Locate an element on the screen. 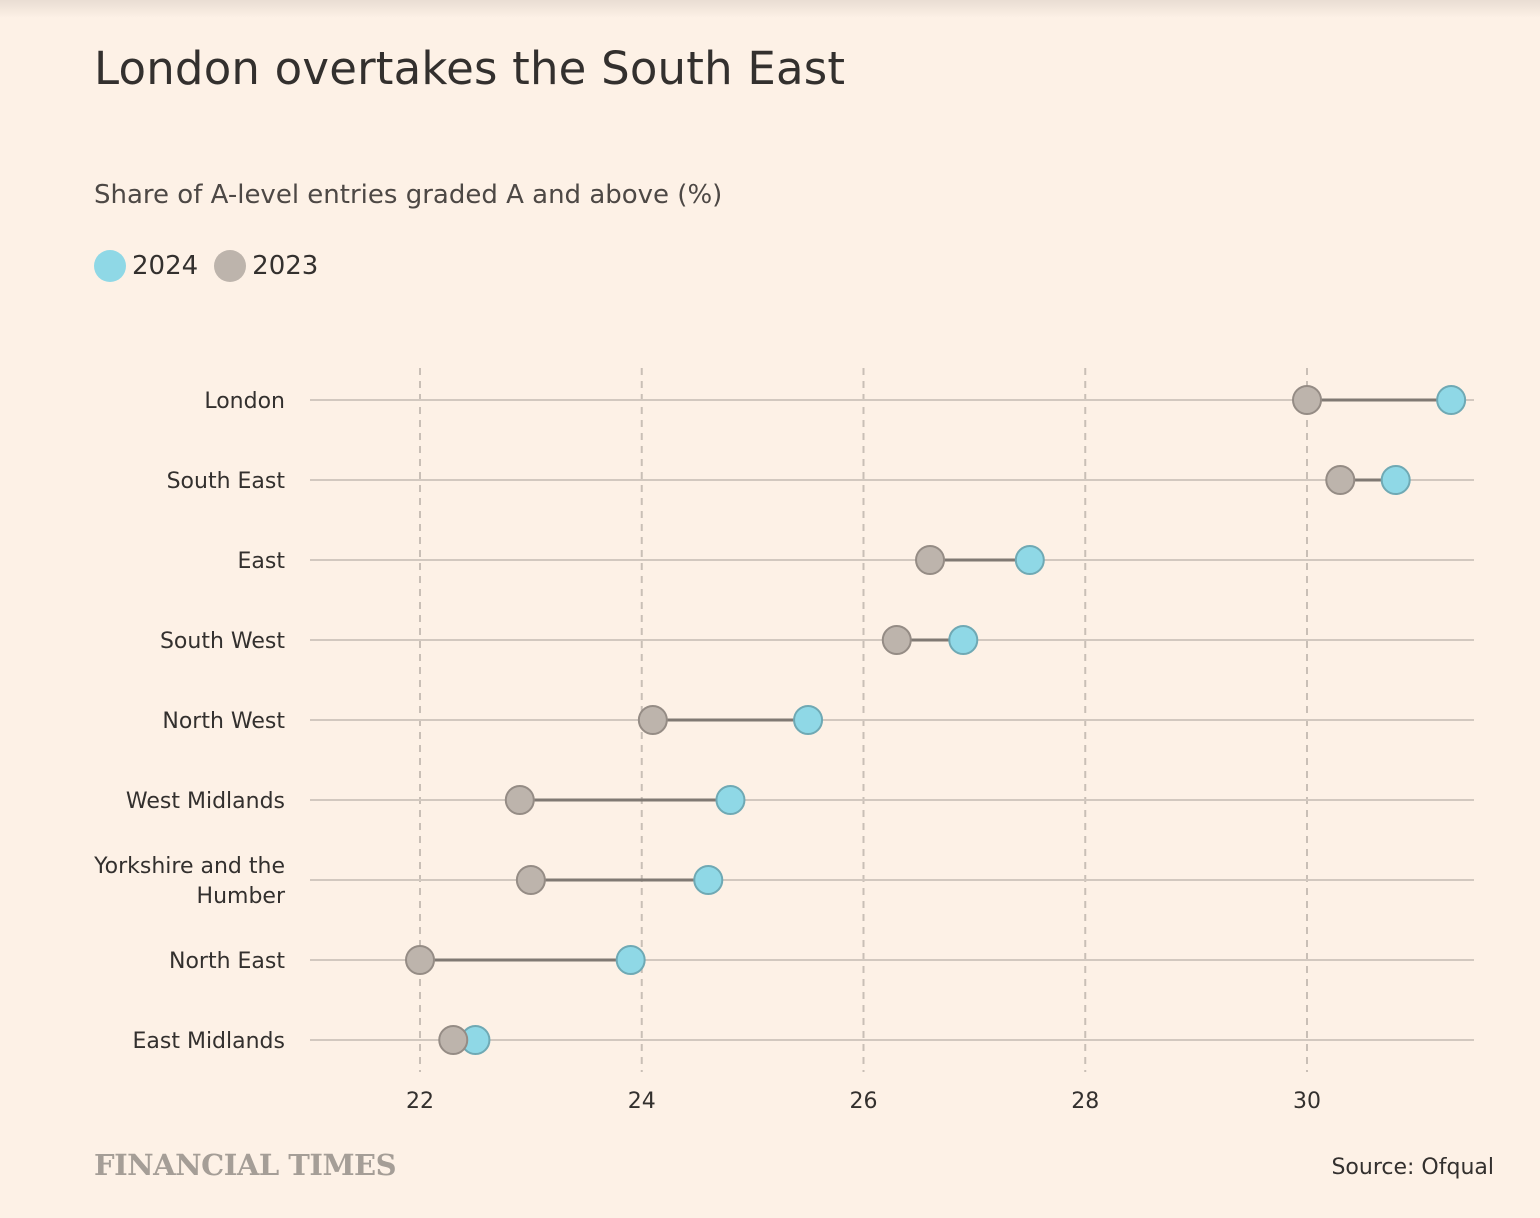 This screenshot has height=1218, width=1540. legend: 2024 2023 is located at coordinates (214, 266).